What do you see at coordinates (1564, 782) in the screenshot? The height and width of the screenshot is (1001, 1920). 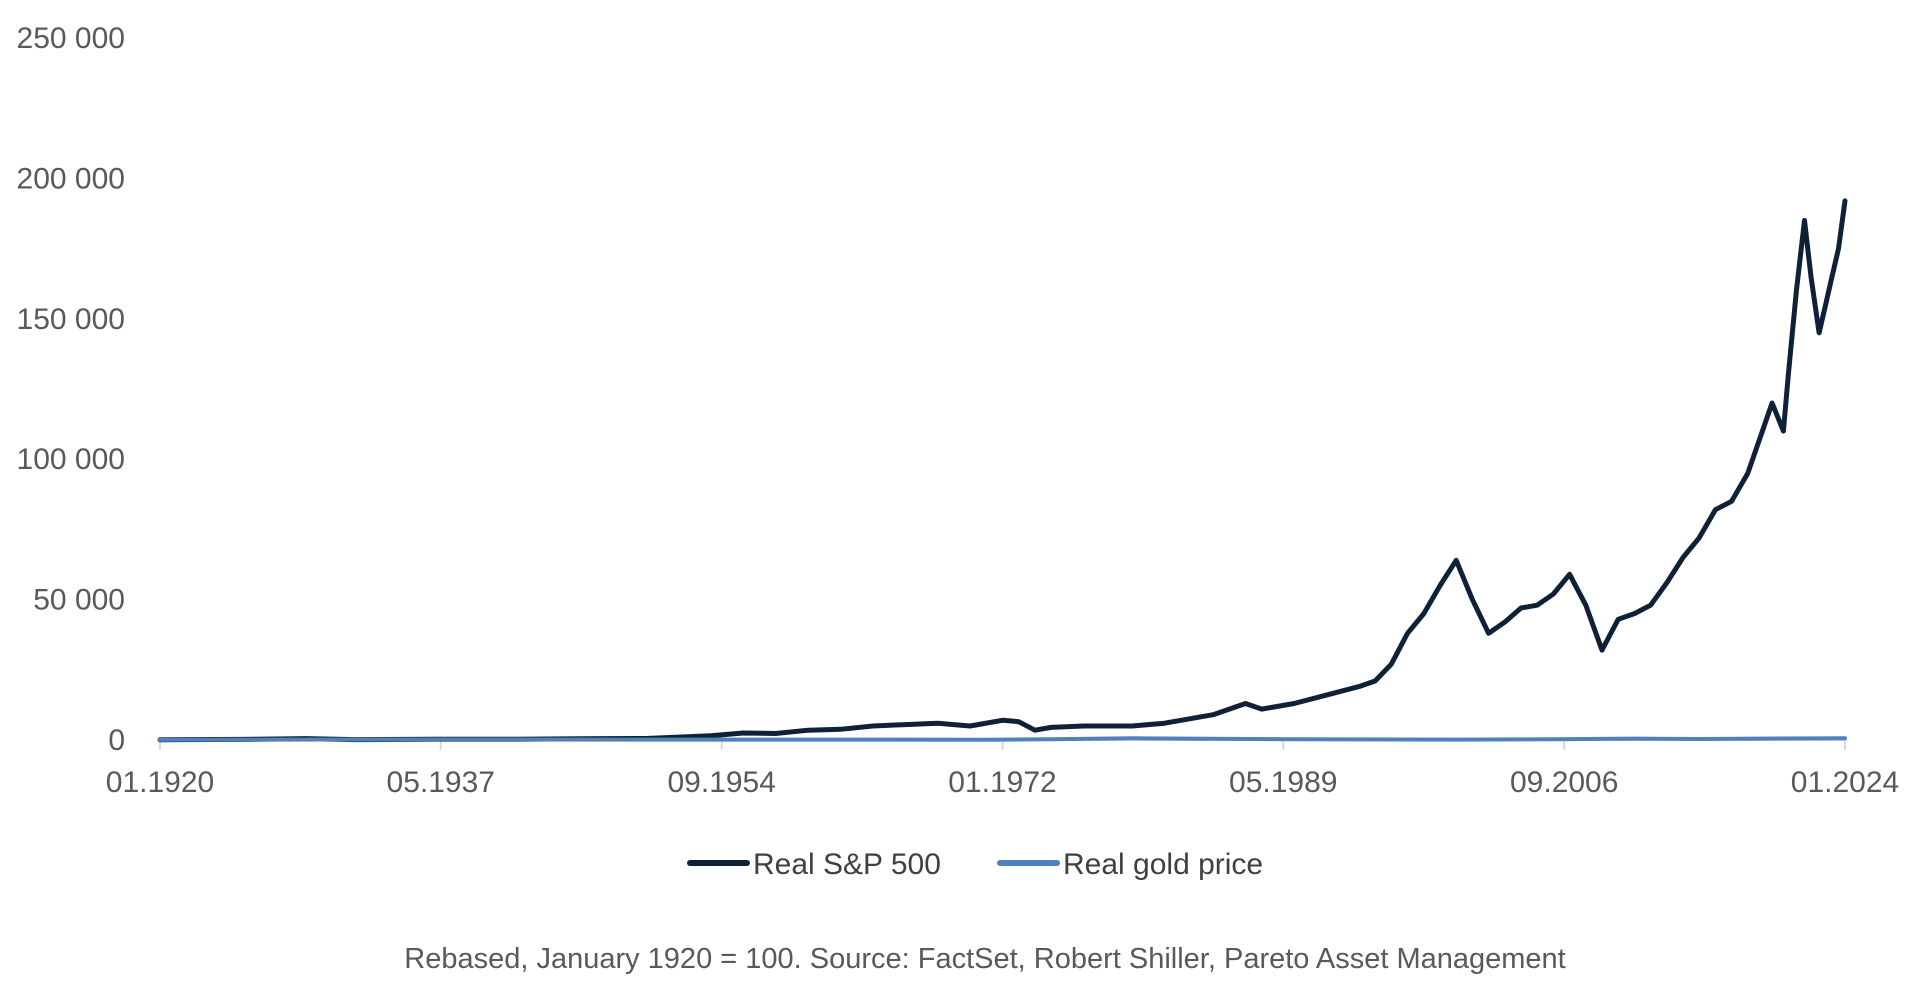 I see `x-tick-label: 09.2006` at bounding box center [1564, 782].